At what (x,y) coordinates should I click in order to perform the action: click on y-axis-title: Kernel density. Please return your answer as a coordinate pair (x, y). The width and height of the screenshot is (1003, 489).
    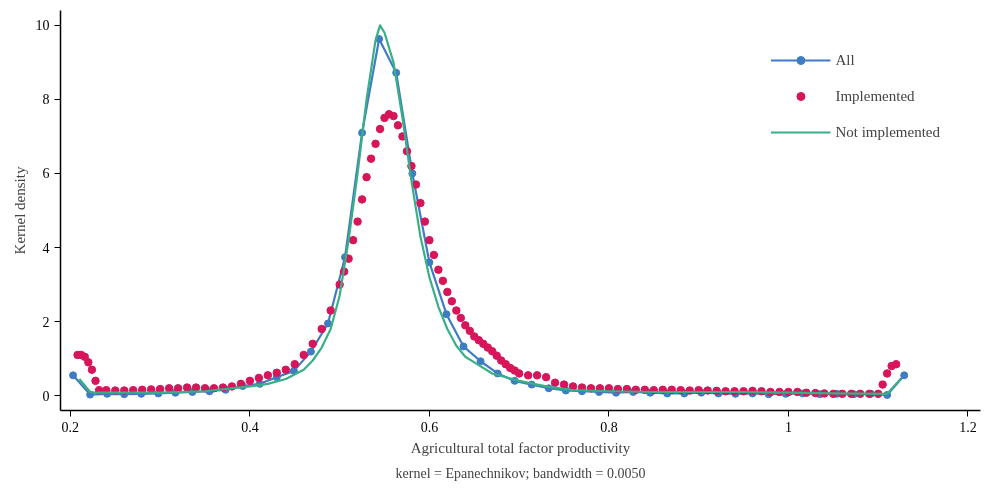
    Looking at the image, I should click on (19, 210).